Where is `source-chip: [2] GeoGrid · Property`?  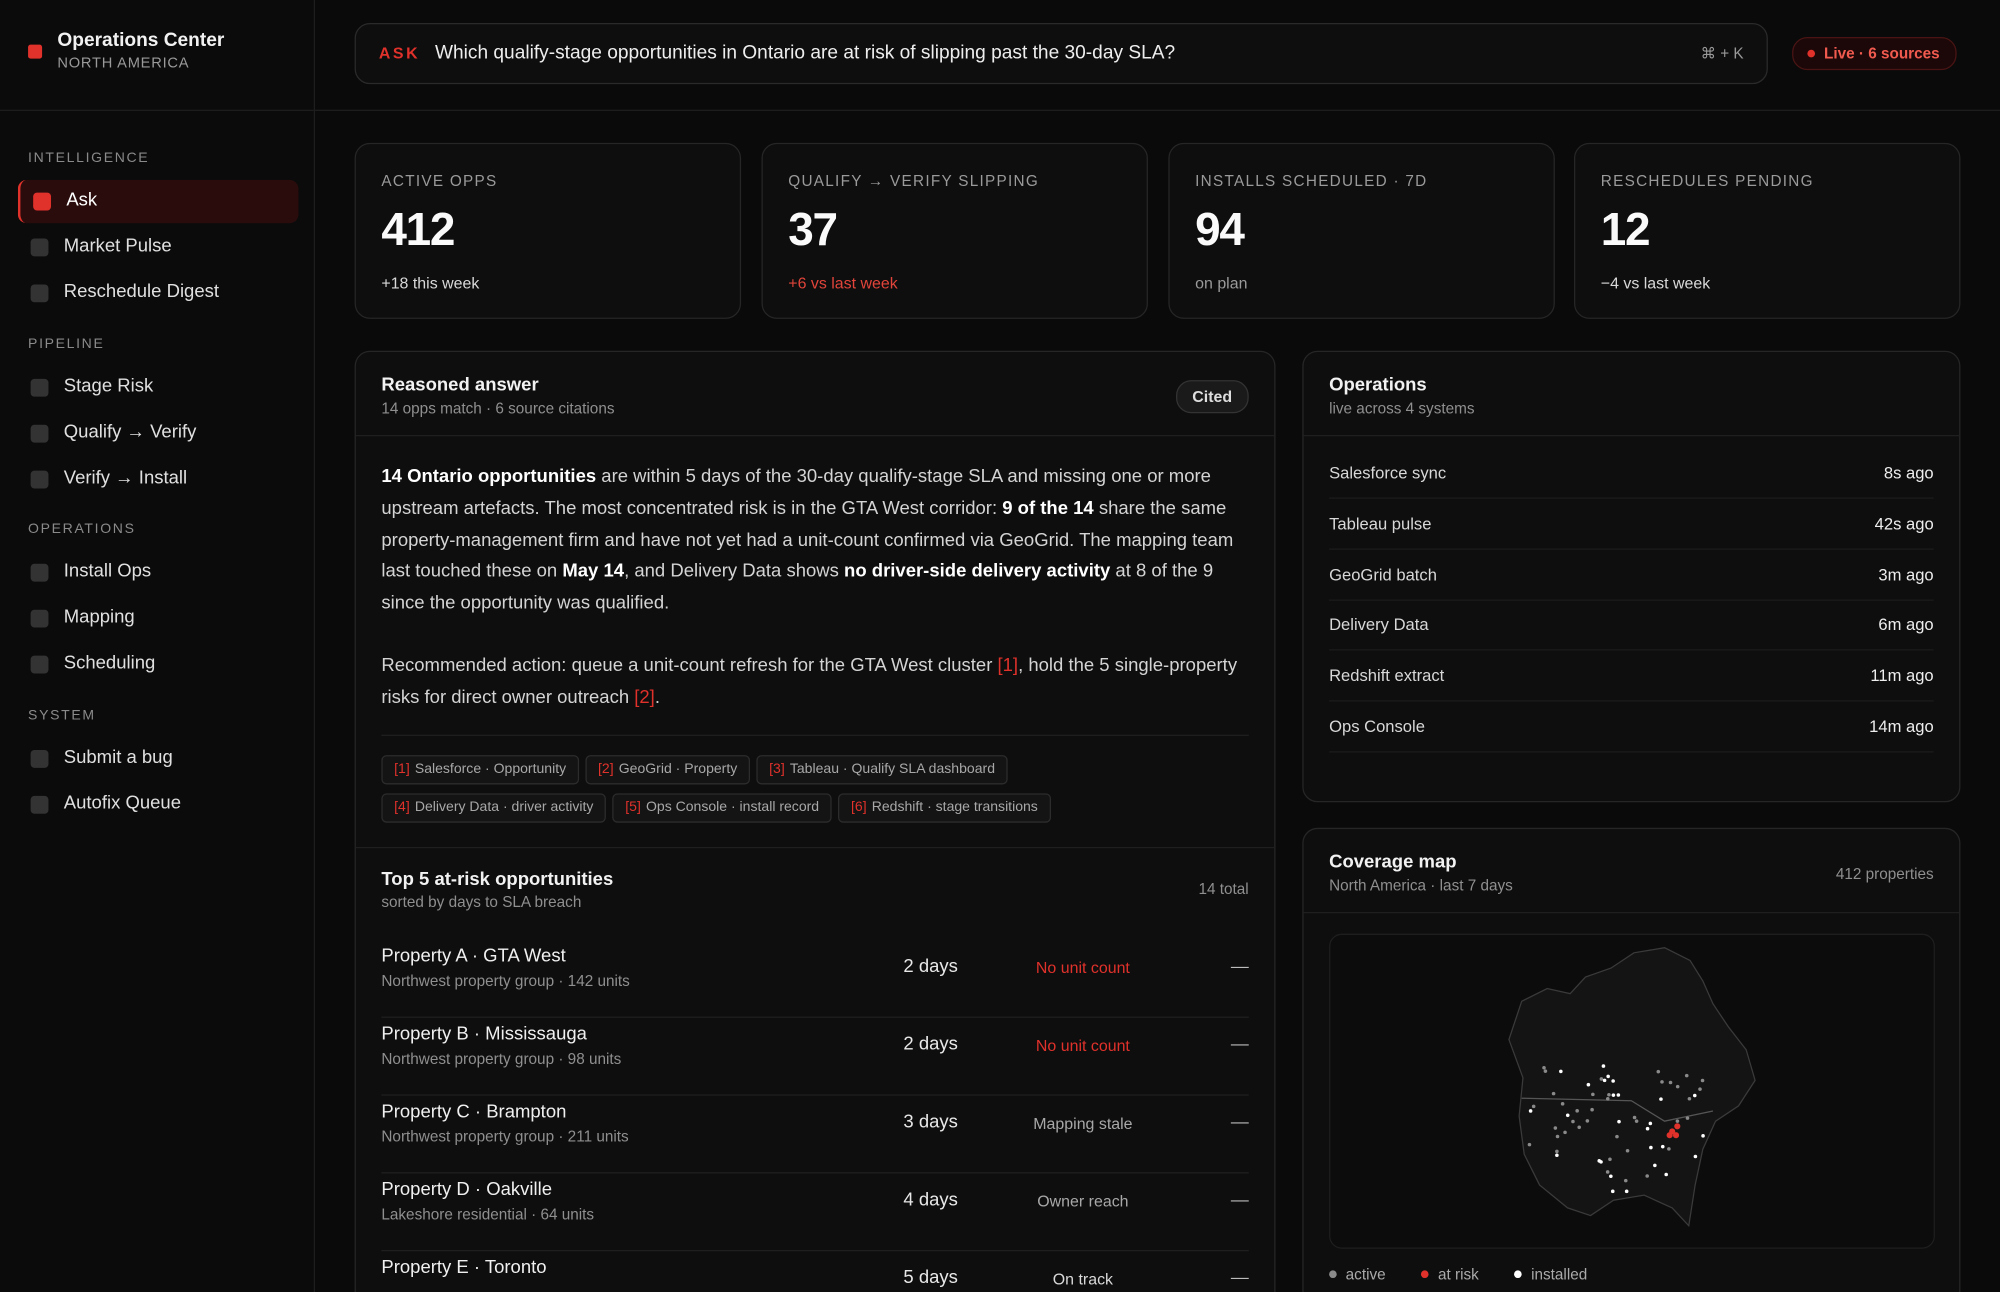 source-chip: [2] GeoGrid · Property is located at coordinates (668, 770).